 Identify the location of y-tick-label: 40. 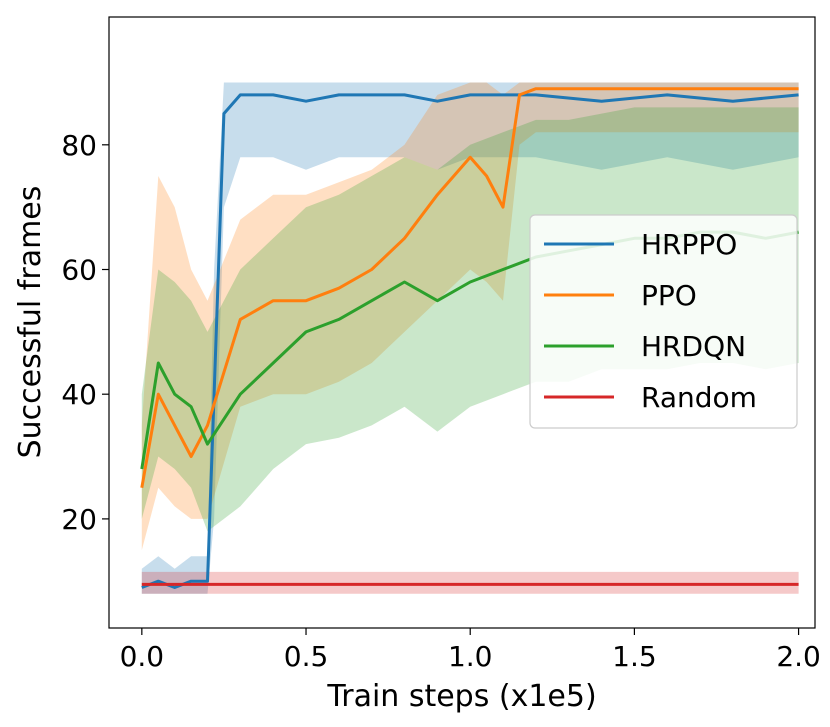
(79, 394).